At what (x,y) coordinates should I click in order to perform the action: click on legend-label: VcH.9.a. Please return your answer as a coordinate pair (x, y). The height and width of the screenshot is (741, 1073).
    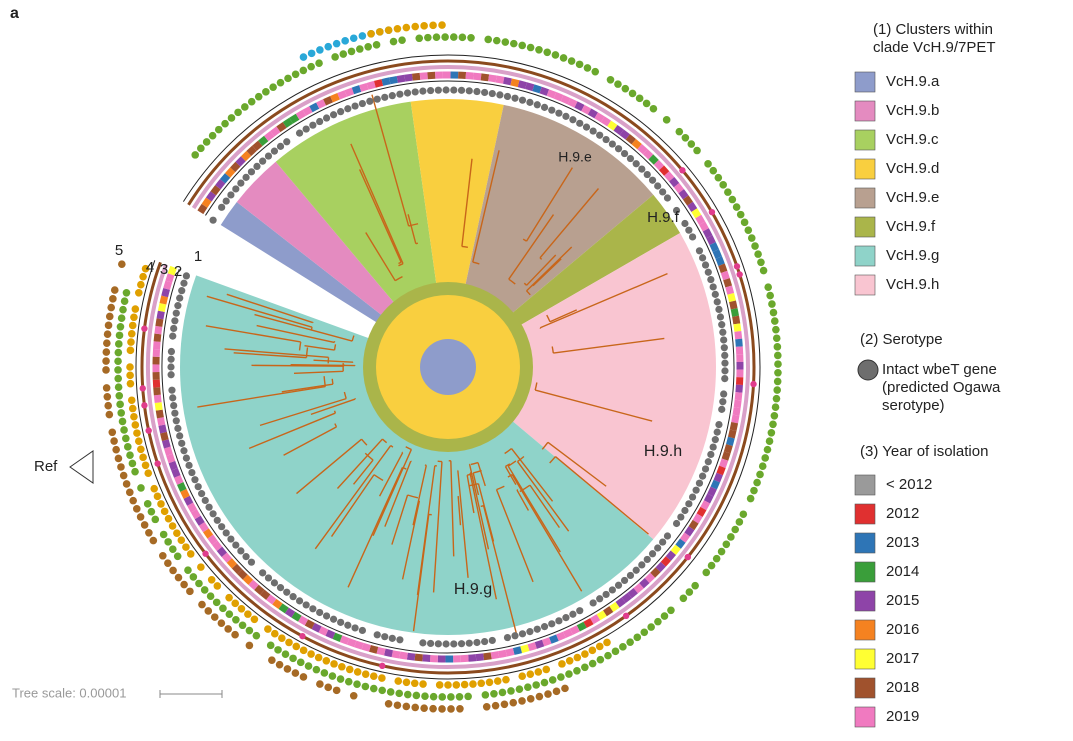
    Looking at the image, I should click on (913, 81).